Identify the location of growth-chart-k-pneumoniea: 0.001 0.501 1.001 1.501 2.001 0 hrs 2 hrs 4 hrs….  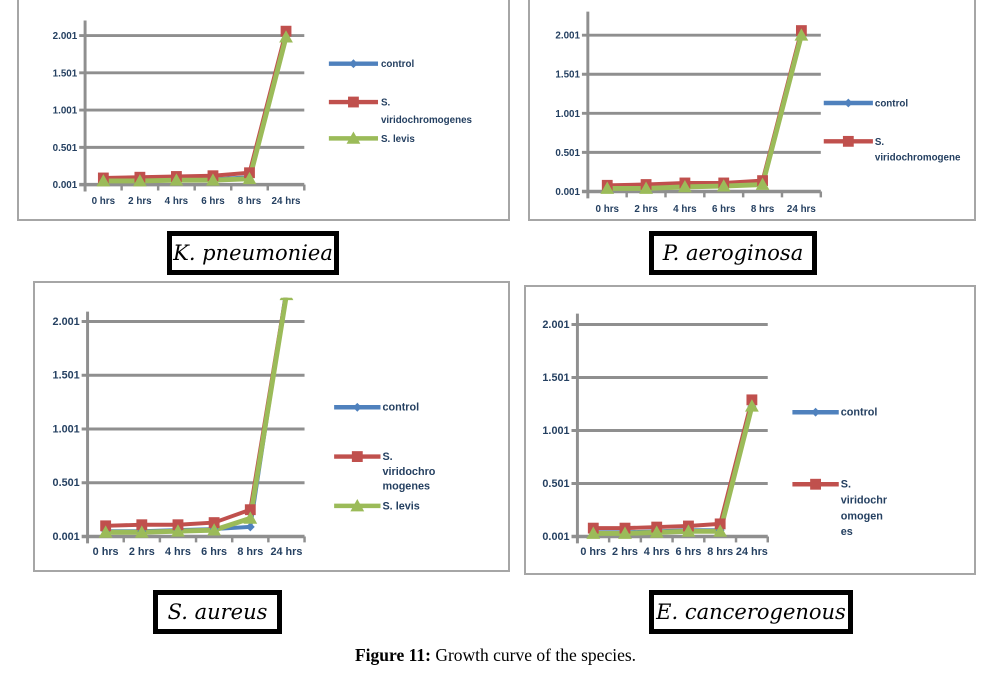
(263, 113).